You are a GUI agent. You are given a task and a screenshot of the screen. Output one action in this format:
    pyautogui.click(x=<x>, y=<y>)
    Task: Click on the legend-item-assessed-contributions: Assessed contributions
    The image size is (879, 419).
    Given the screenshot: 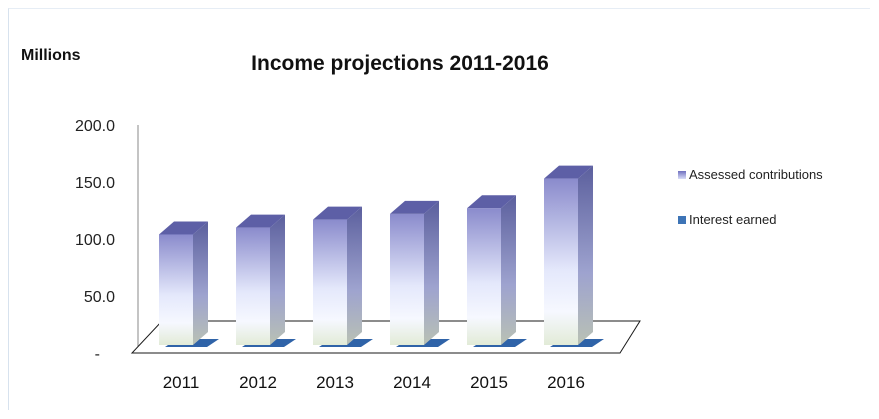 What is the action you would take?
    pyautogui.click(x=750, y=175)
    